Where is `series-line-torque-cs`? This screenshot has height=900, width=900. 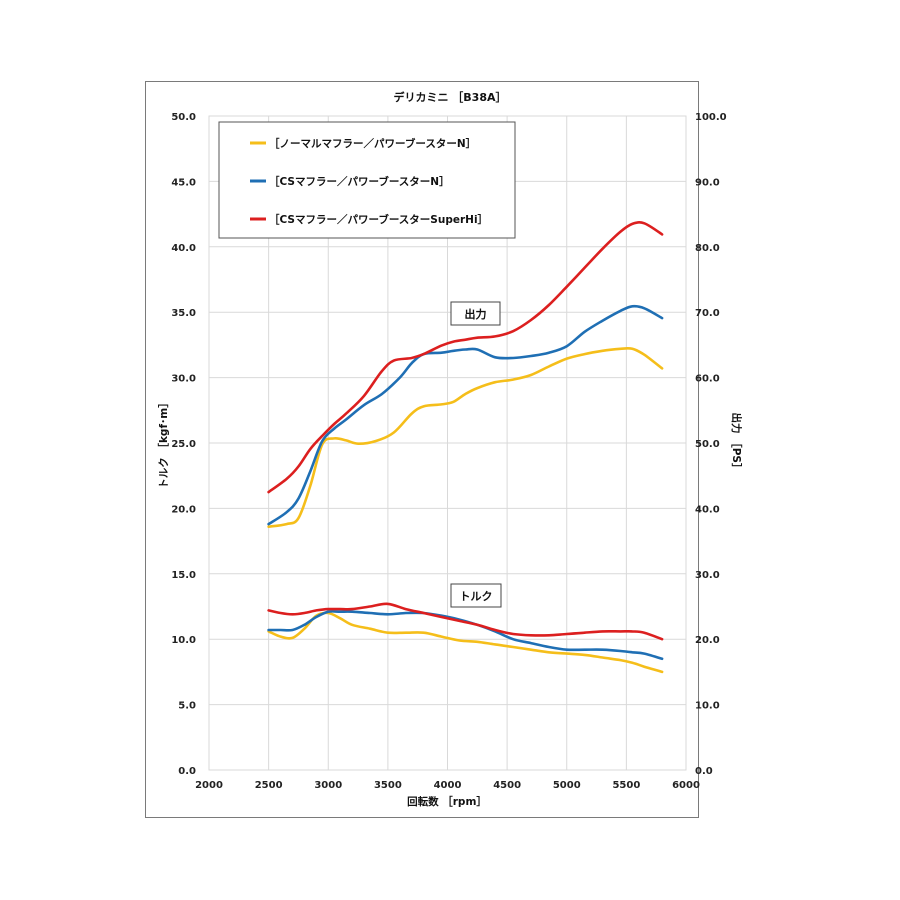 series-line-torque-cs is located at coordinates (465, 635).